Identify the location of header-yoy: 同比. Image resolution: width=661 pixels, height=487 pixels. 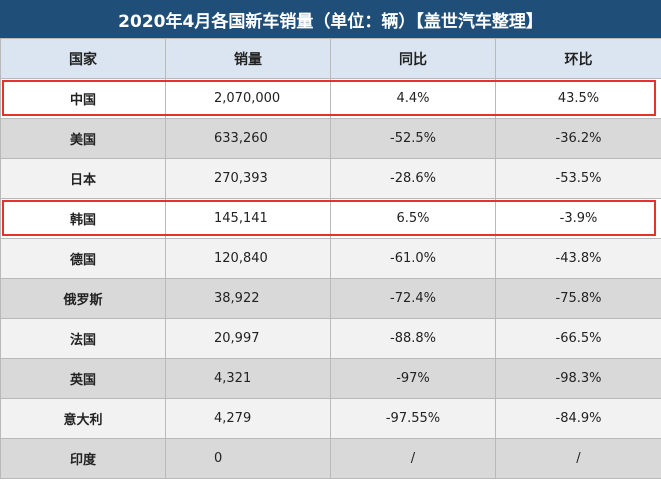
(413, 58).